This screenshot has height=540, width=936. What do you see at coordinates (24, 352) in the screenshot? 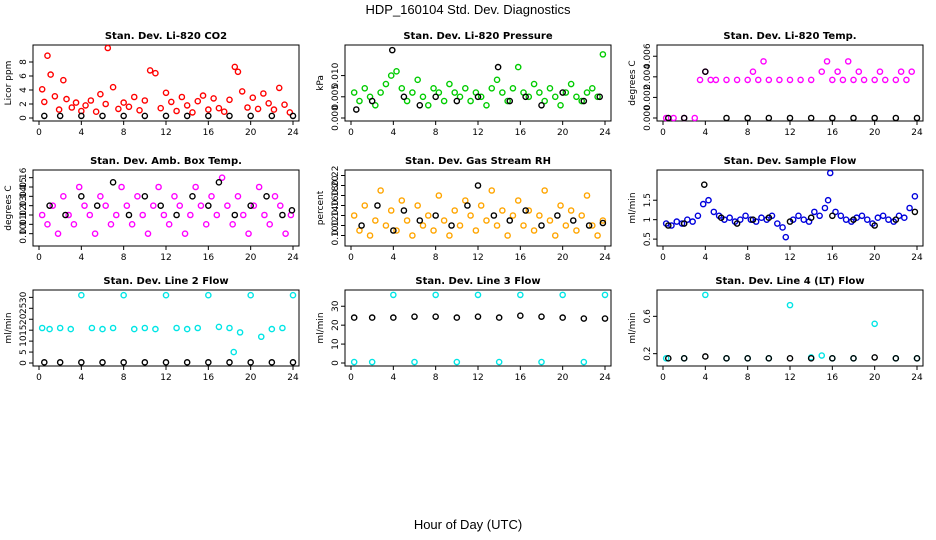
I see `y-tick-label: 5` at bounding box center [24, 352].